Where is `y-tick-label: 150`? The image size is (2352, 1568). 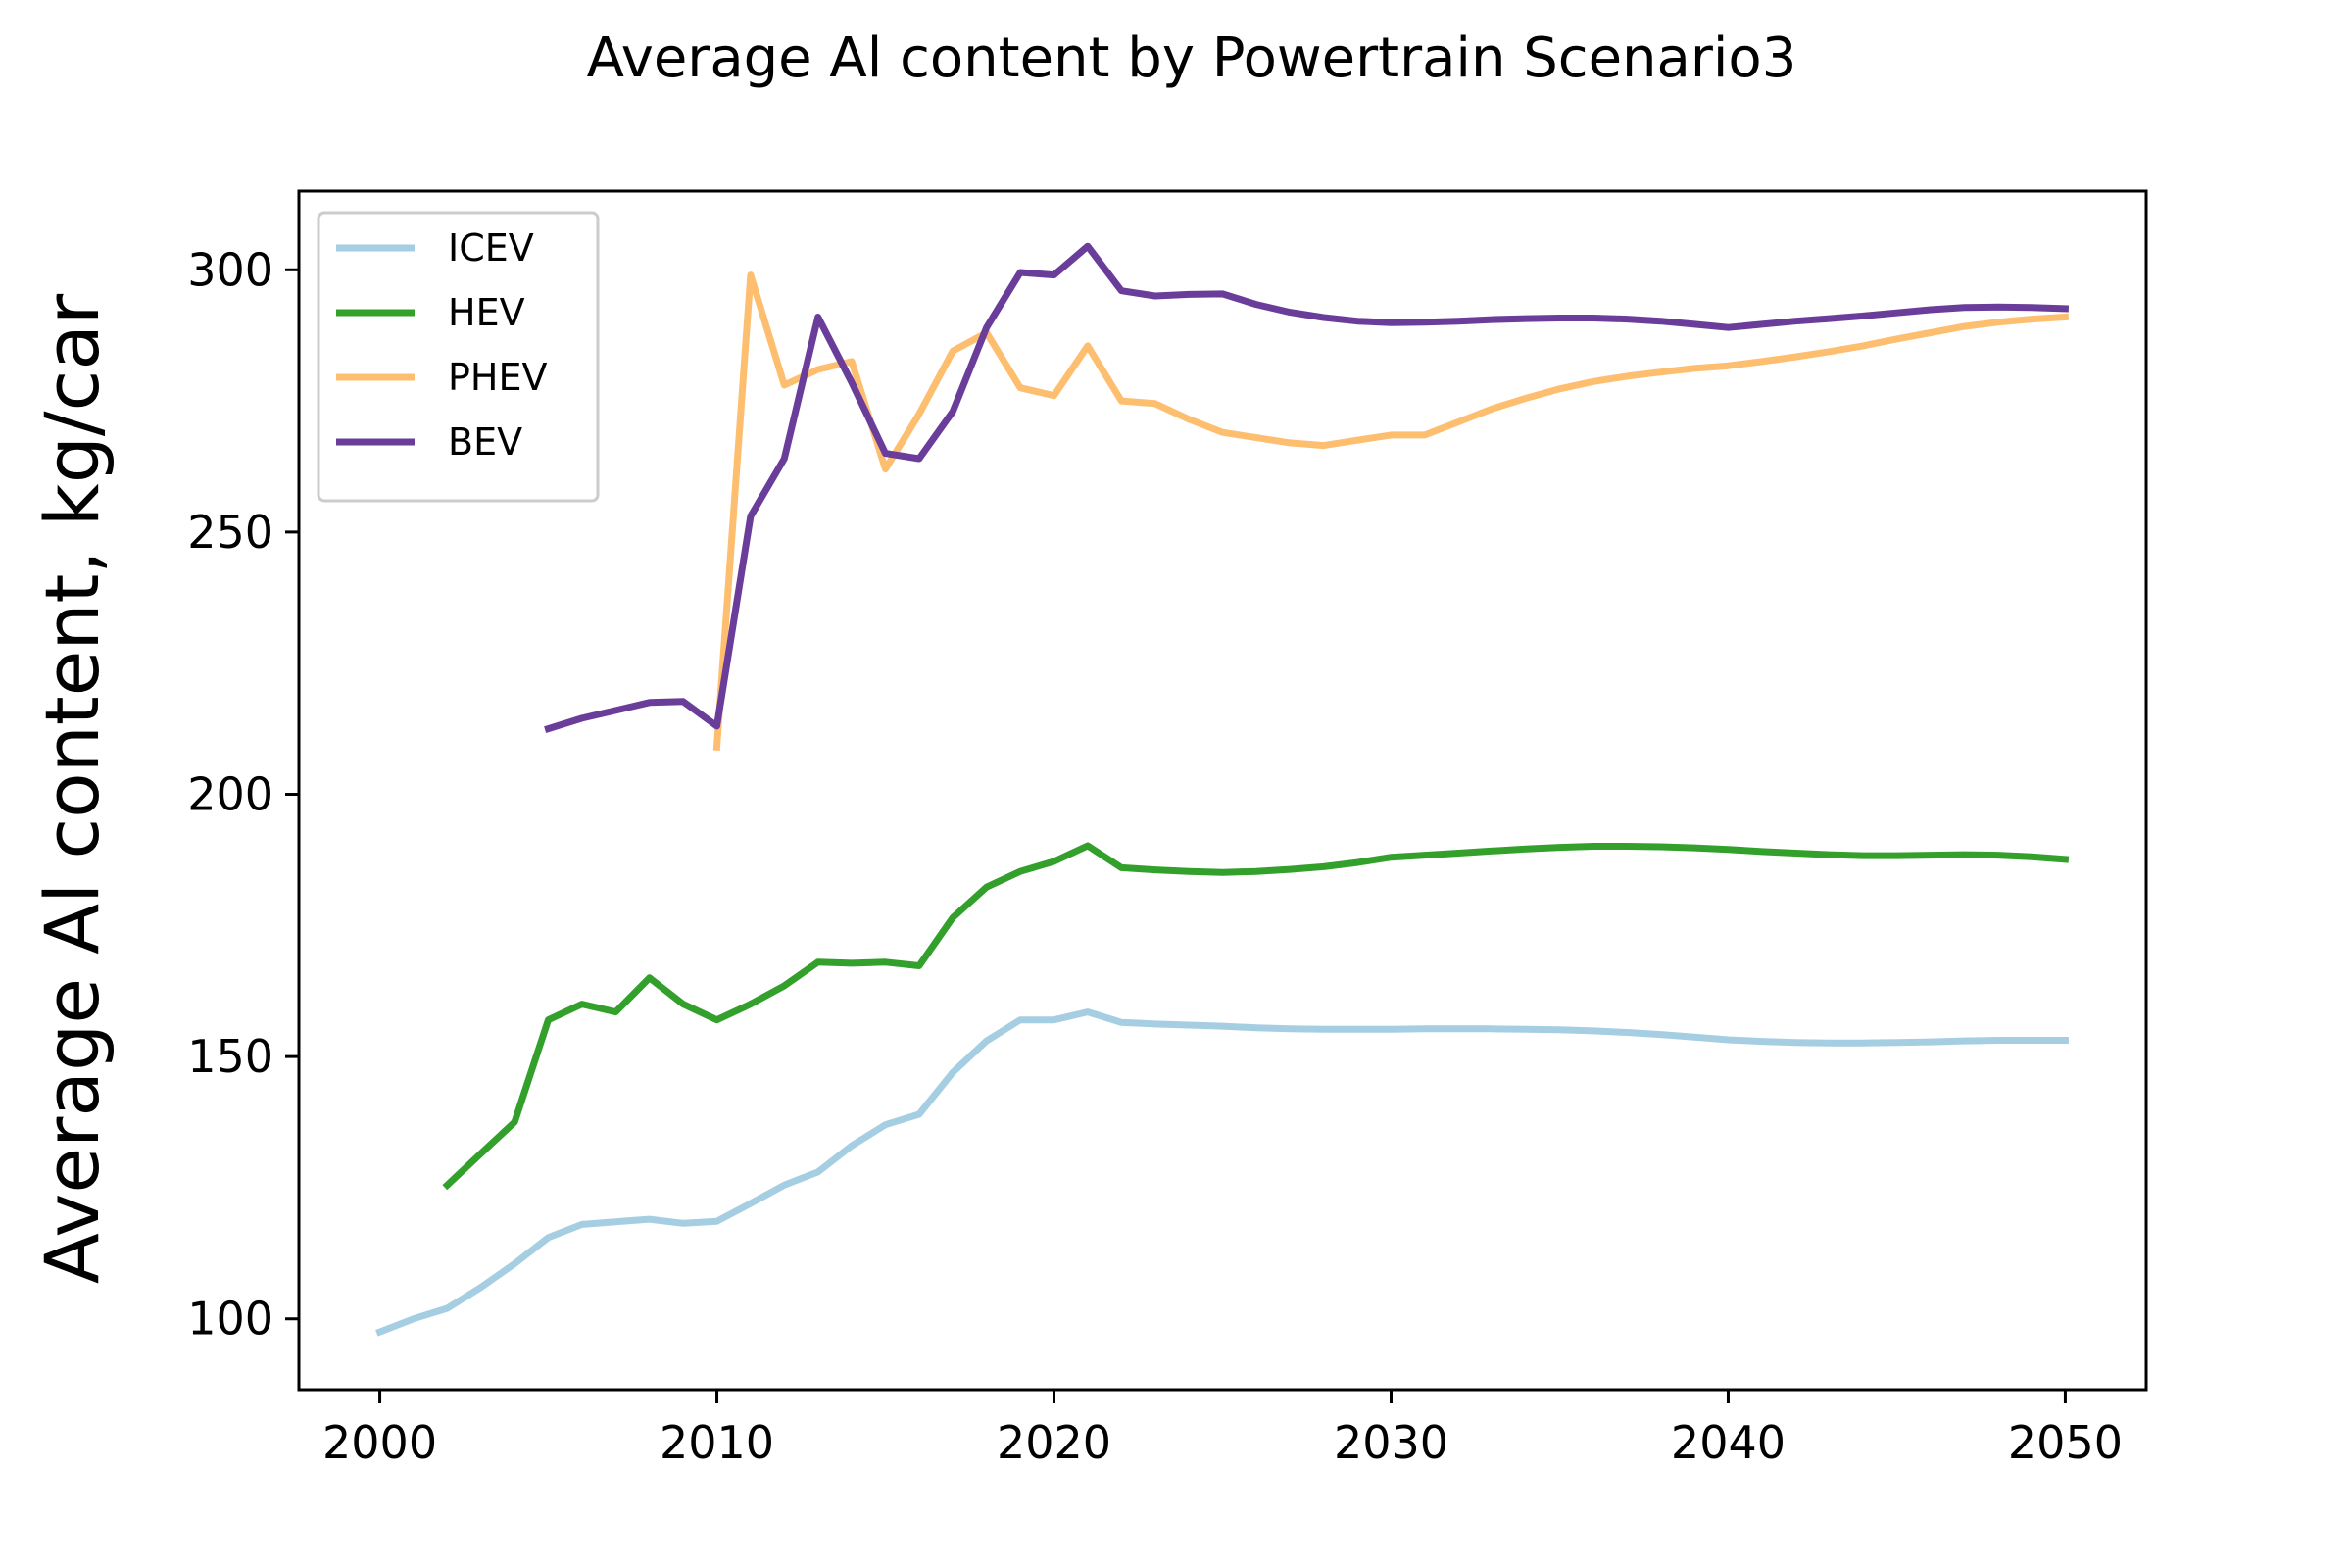
y-tick-label: 150 is located at coordinates (230, 1056).